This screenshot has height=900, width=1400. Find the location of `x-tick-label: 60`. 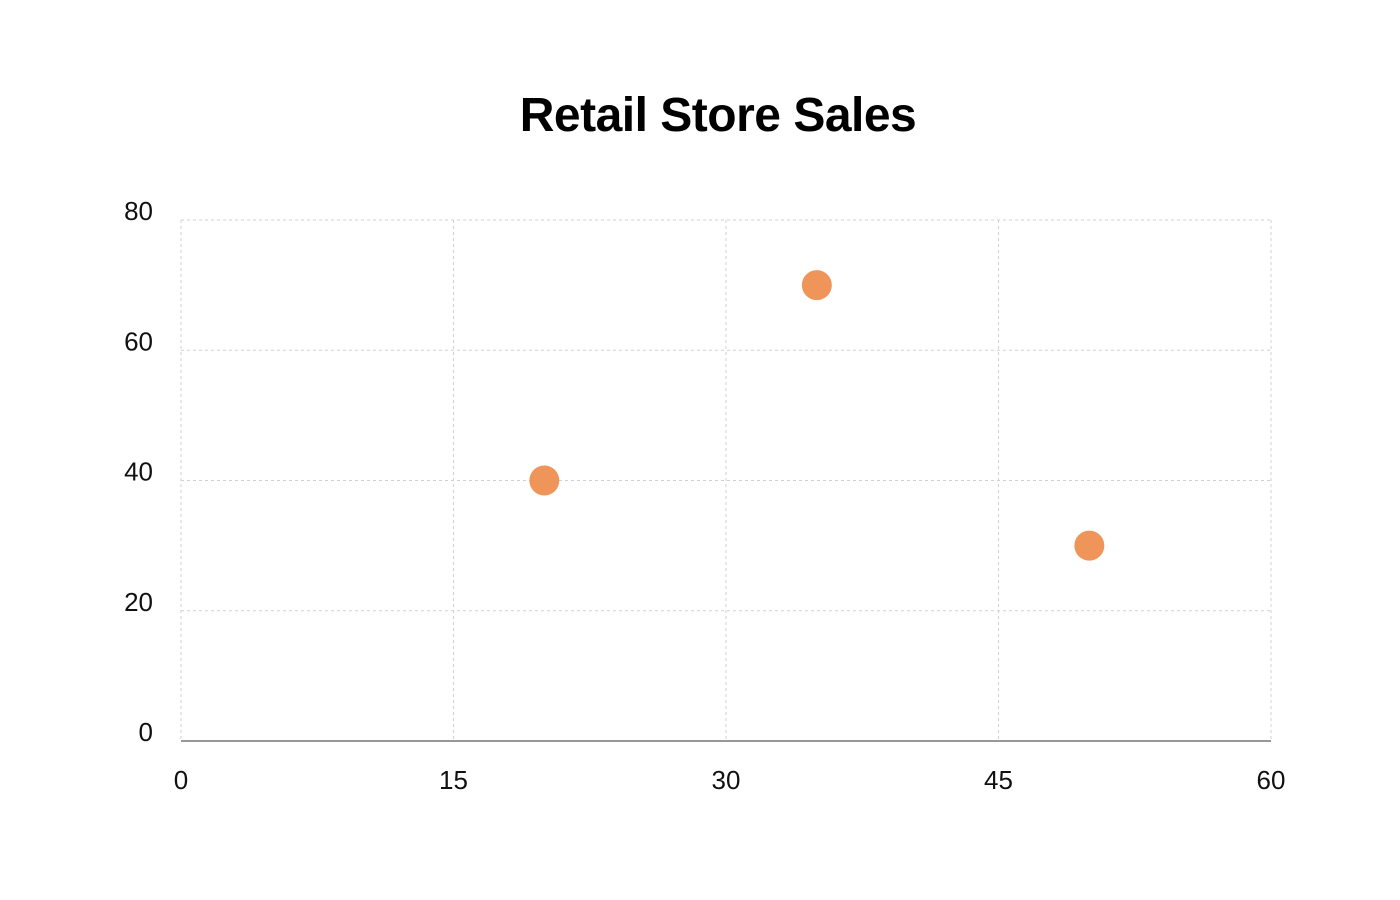

x-tick-label: 60 is located at coordinates (1271, 780).